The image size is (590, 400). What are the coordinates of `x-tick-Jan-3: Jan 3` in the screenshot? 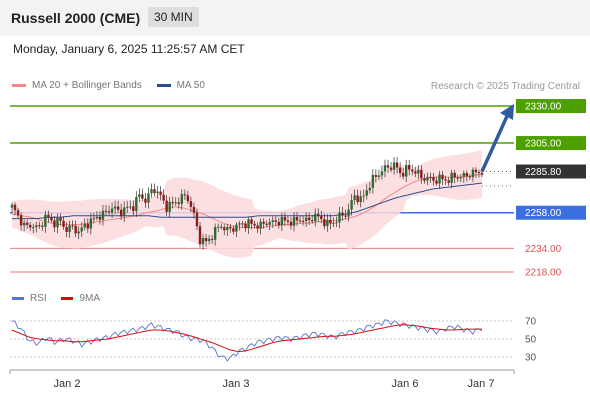 It's located at (236, 384).